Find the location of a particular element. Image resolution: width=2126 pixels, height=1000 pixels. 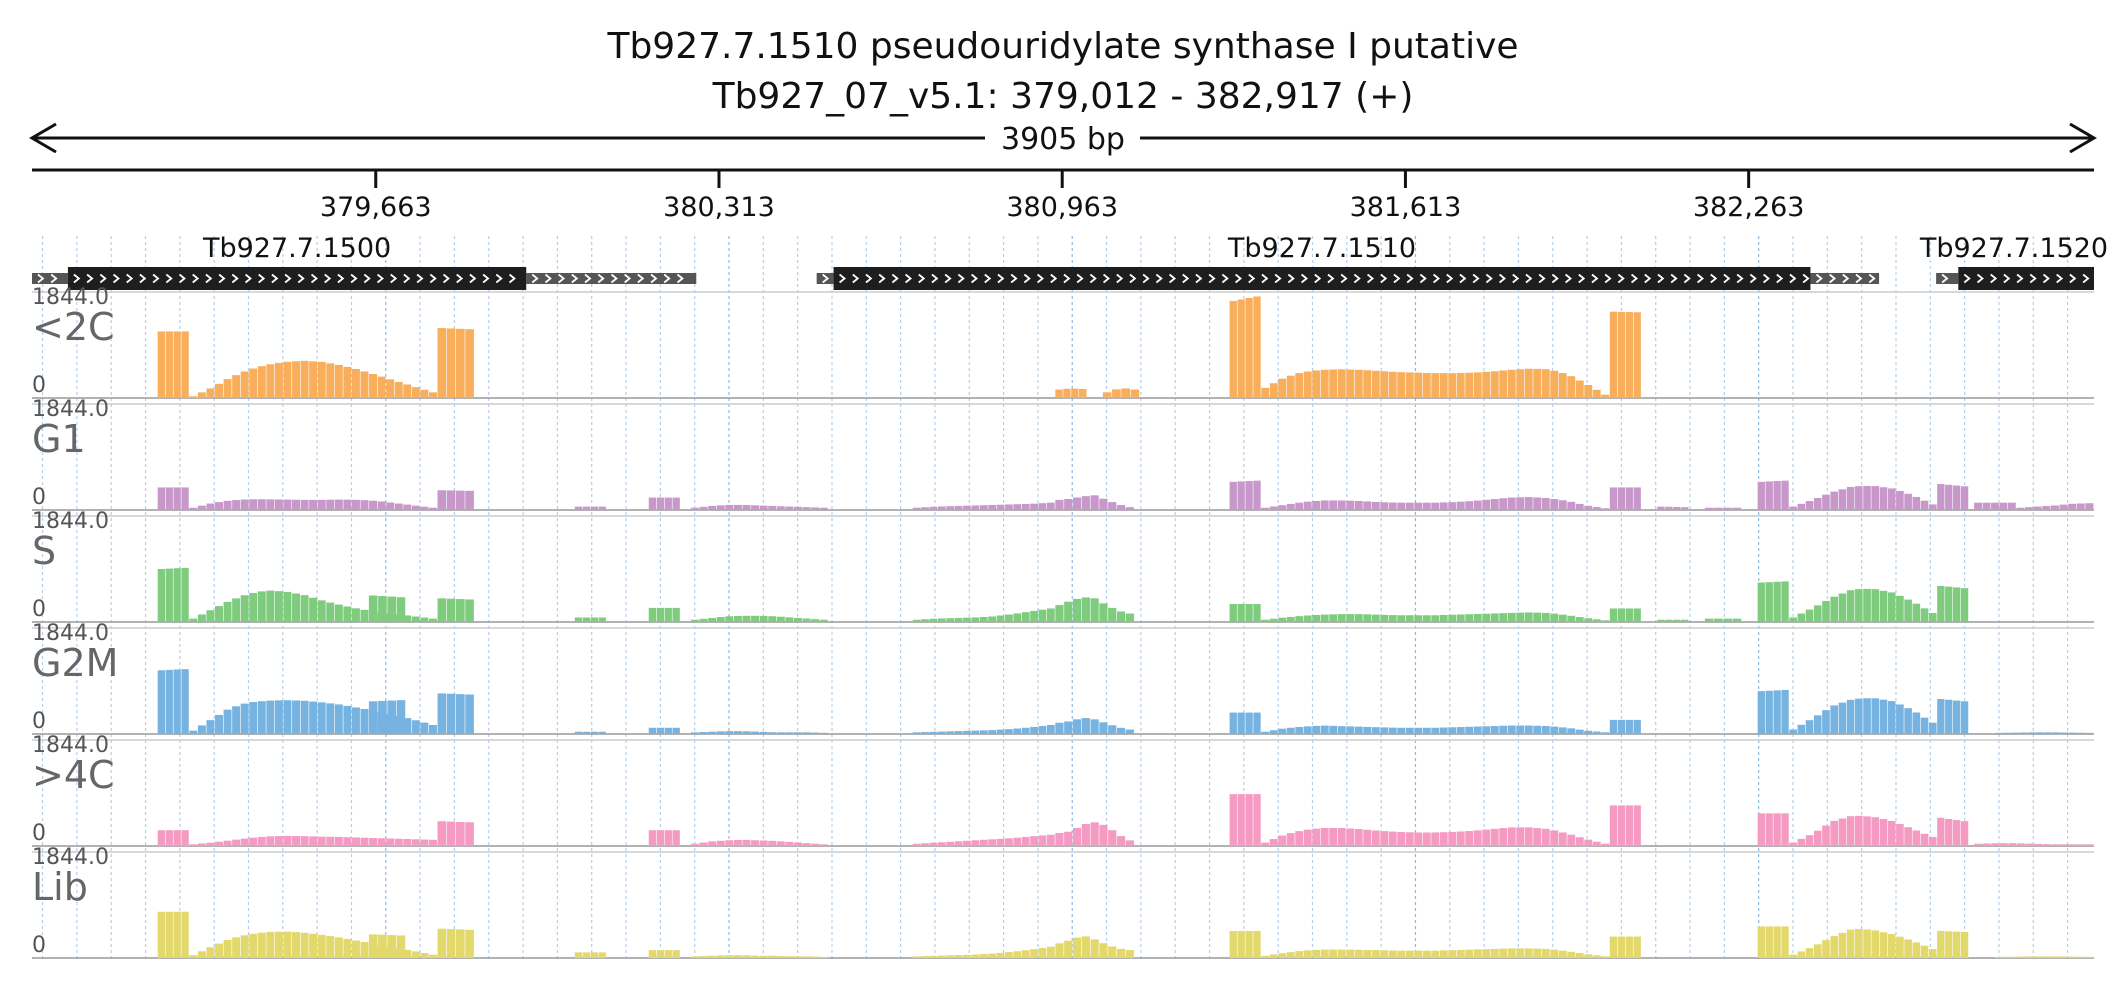

span-ruler: 3905 bp is located at coordinates (1063, 139).